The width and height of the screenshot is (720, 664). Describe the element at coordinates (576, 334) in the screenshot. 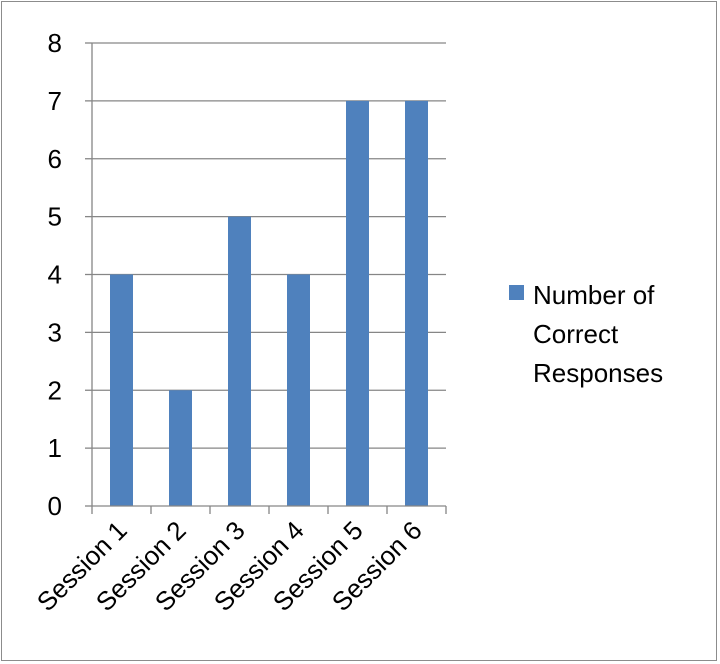

I see `legend-label-line-2: Correct` at that location.